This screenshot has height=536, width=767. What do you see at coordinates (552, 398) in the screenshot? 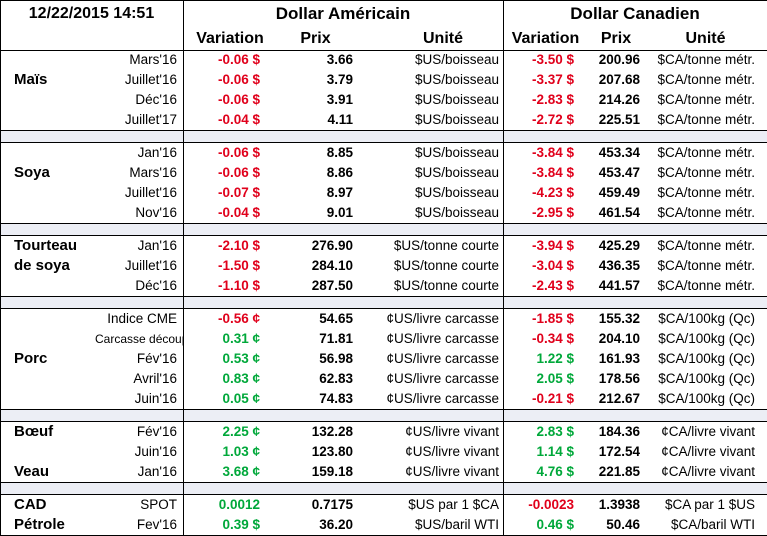
I see `cad-variation: -0.21 $` at bounding box center [552, 398].